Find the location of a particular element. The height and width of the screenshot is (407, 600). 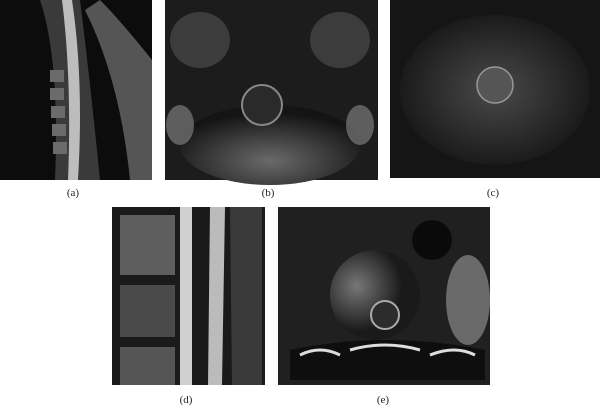

image-a is located at coordinates (76, 90).